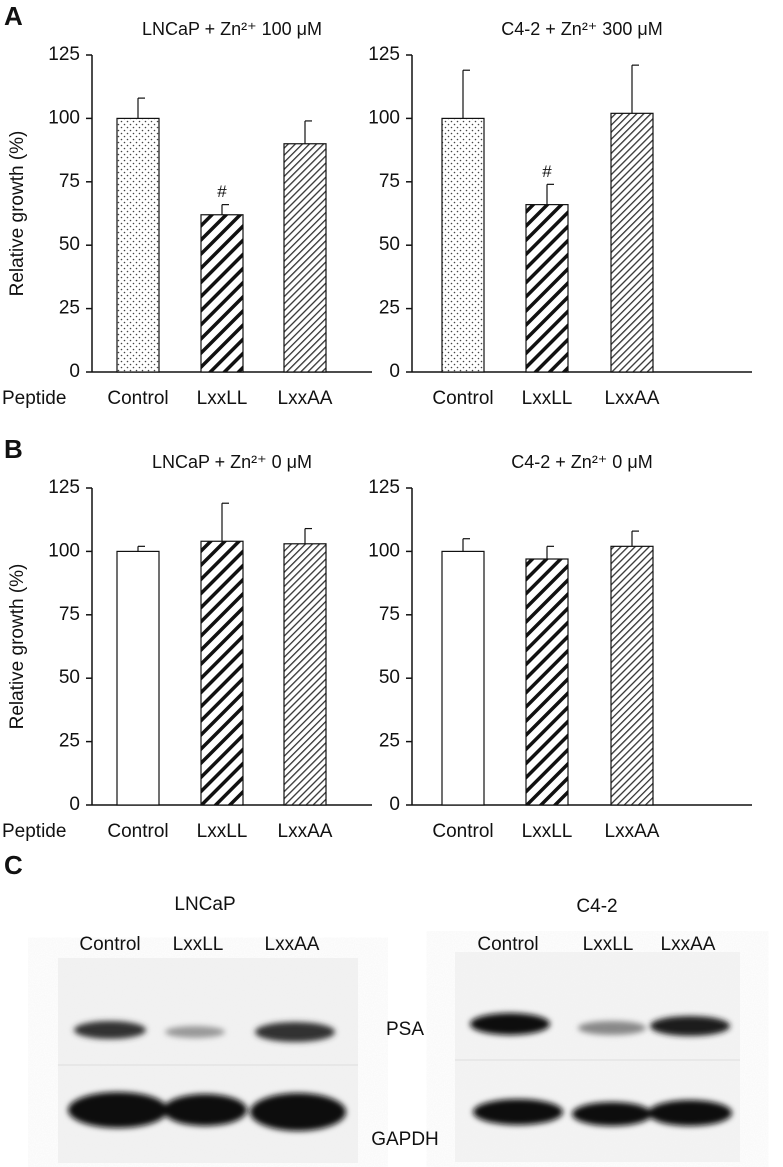 Image resolution: width=783 pixels, height=1167 pixels. Describe the element at coordinates (232, 29) in the screenshot. I see `chart-title: LNCaP + Zn²⁺ 100 μM` at that location.